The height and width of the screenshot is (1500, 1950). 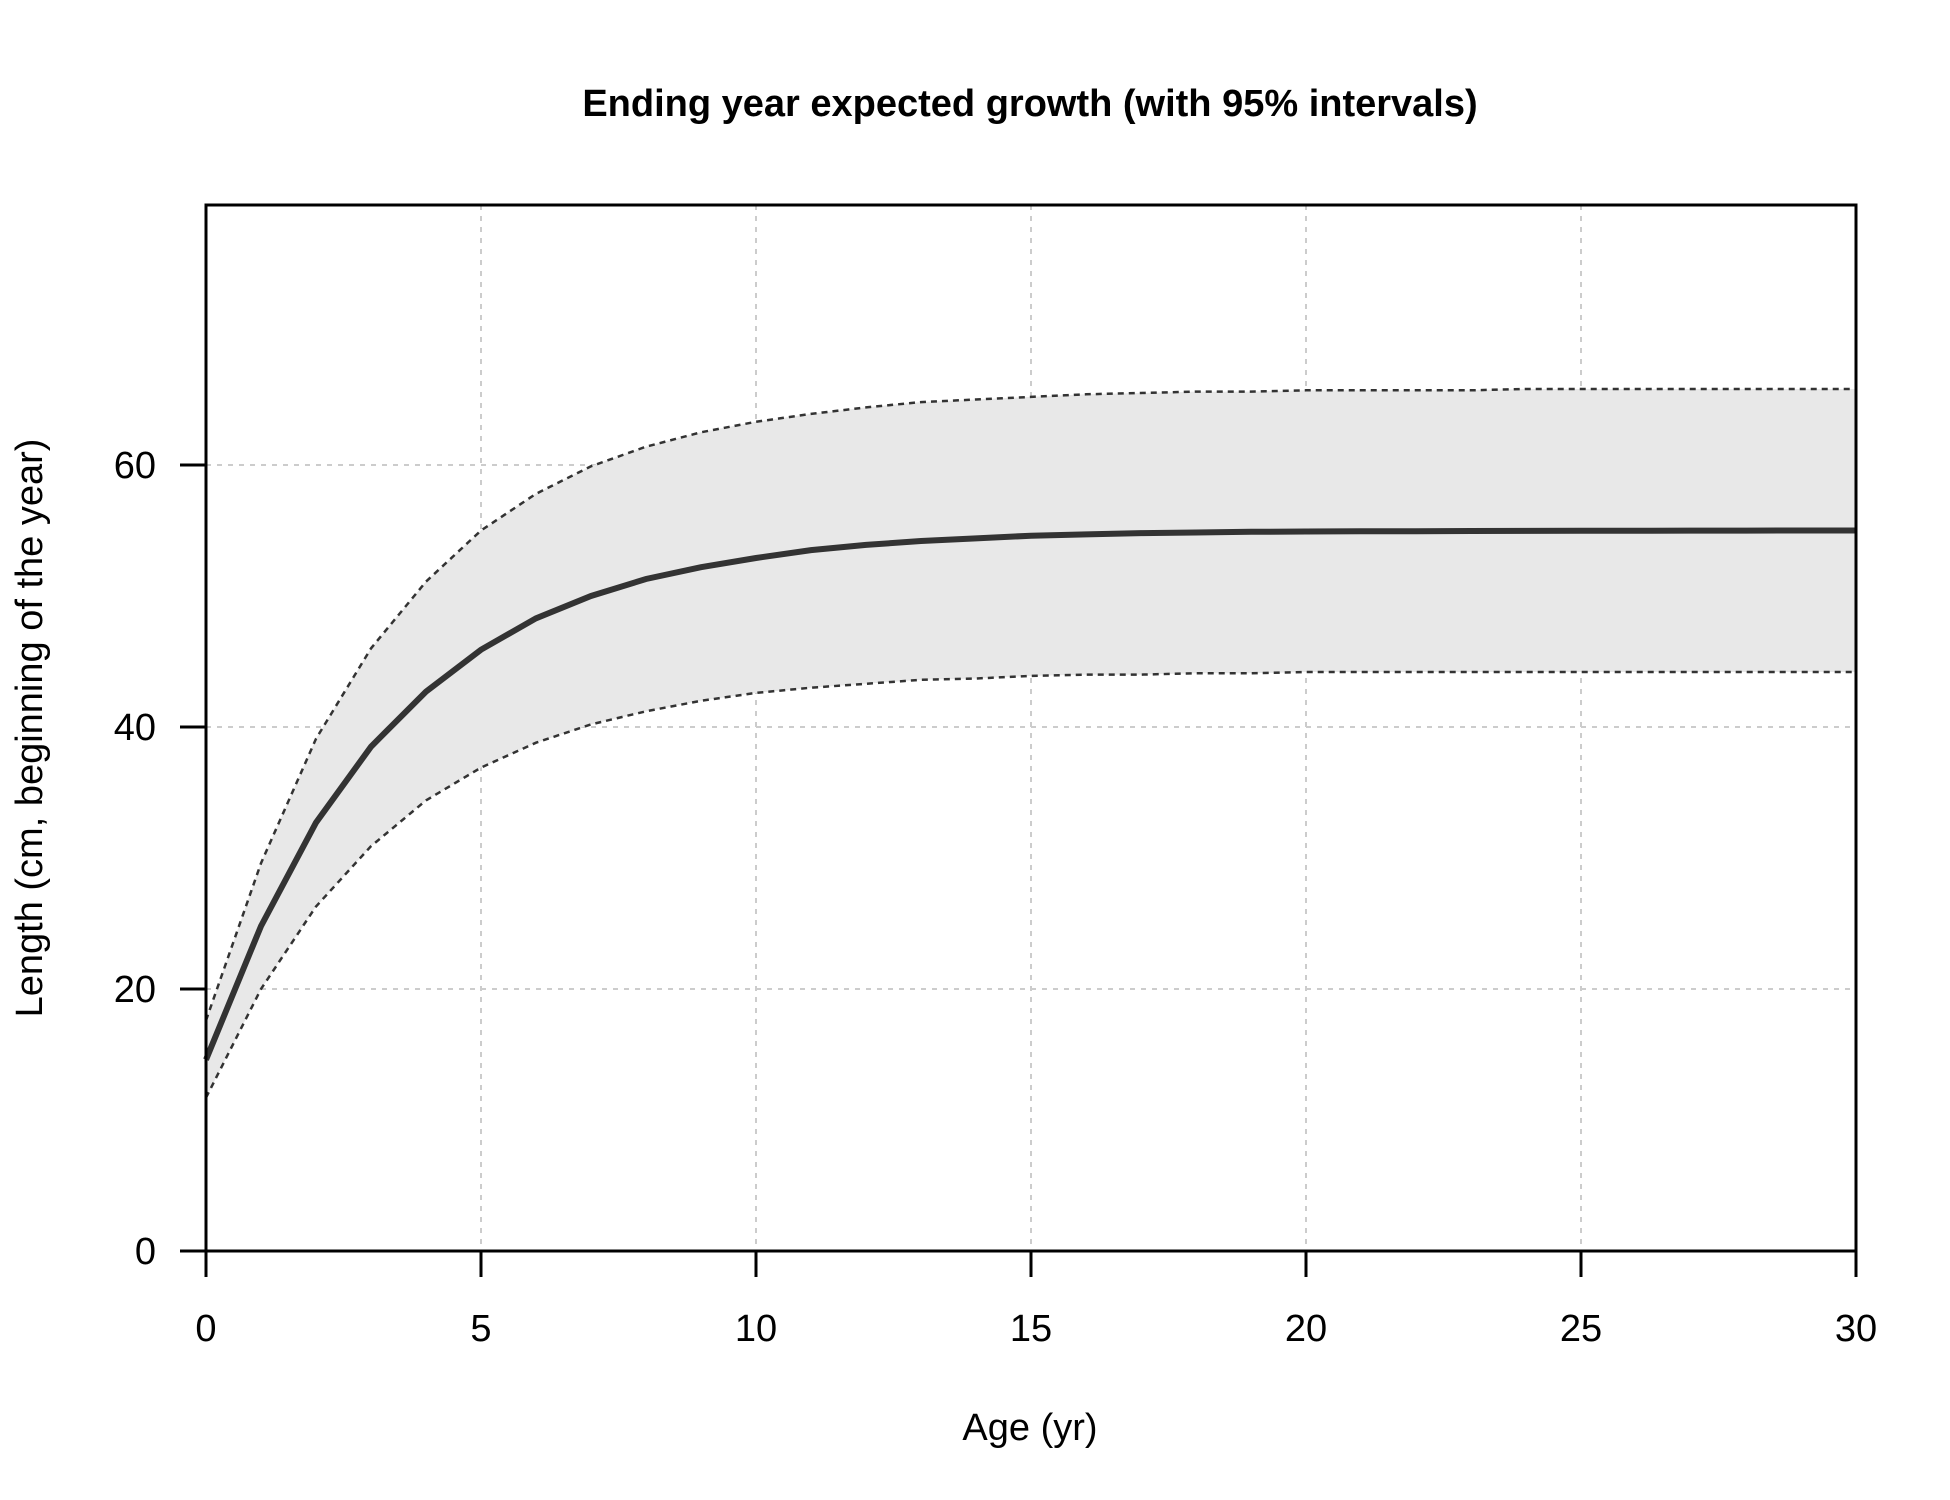 I want to click on x-tick-label: 30, so click(x=1856, y=1329).